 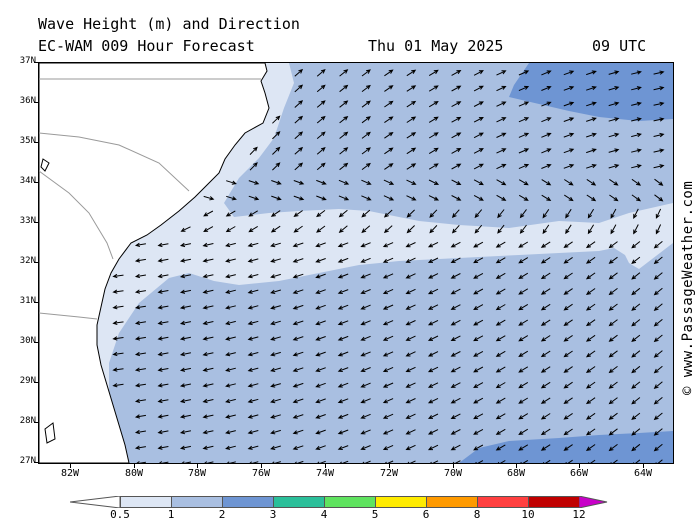 I want to click on lon-label-82w: 82W, so click(x=70, y=473).